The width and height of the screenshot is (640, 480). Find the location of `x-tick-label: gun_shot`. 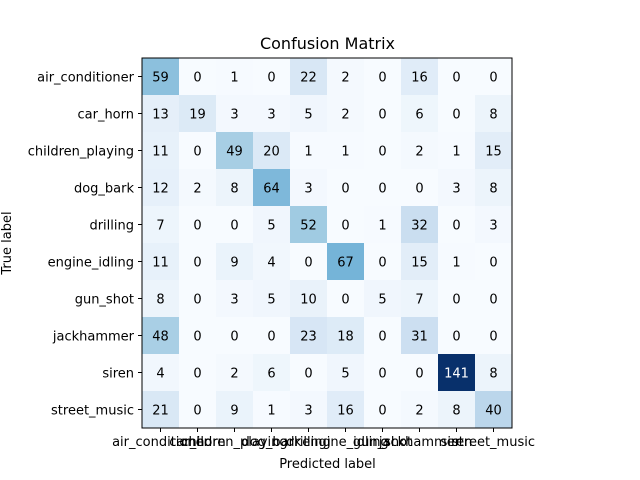

x-tick-label: gun_shot is located at coordinates (382, 442).